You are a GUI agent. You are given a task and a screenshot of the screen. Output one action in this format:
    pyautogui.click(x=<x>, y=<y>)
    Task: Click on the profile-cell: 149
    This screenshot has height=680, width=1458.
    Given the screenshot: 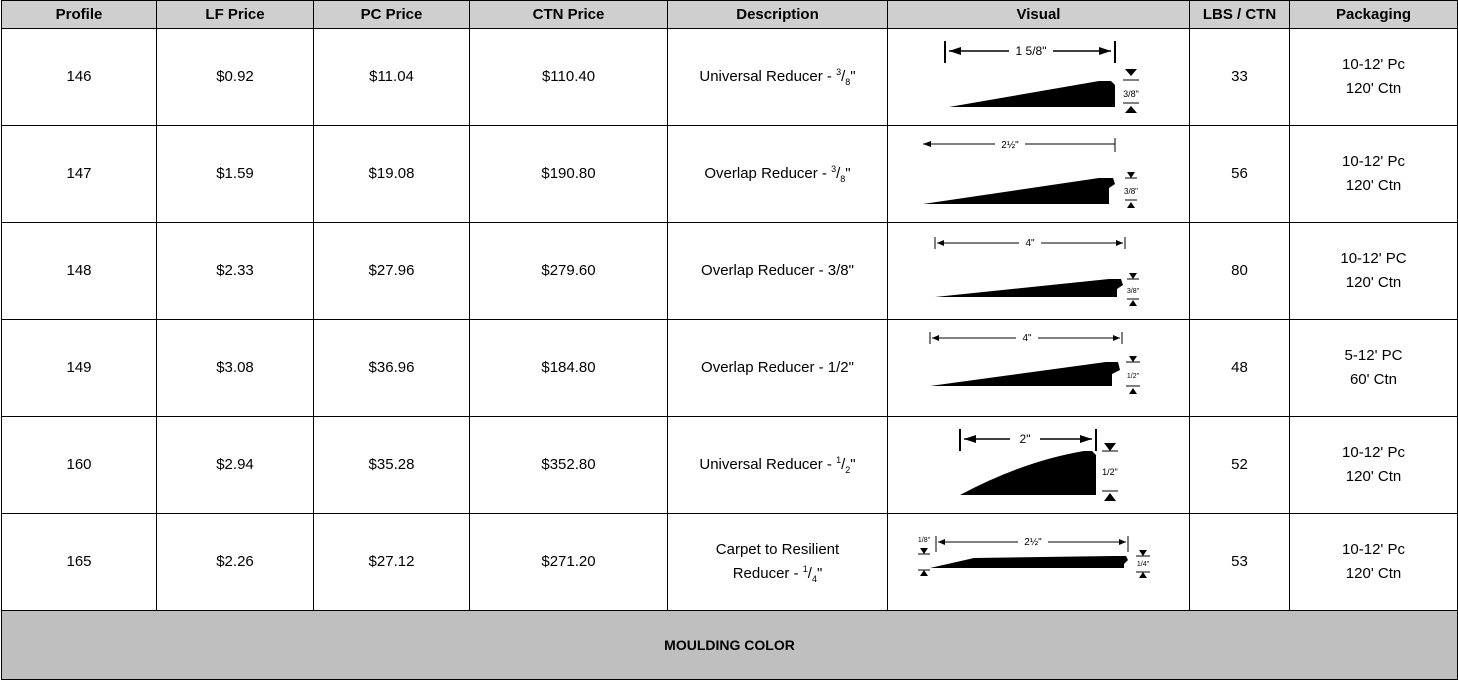 What is the action you would take?
    pyautogui.click(x=79, y=368)
    